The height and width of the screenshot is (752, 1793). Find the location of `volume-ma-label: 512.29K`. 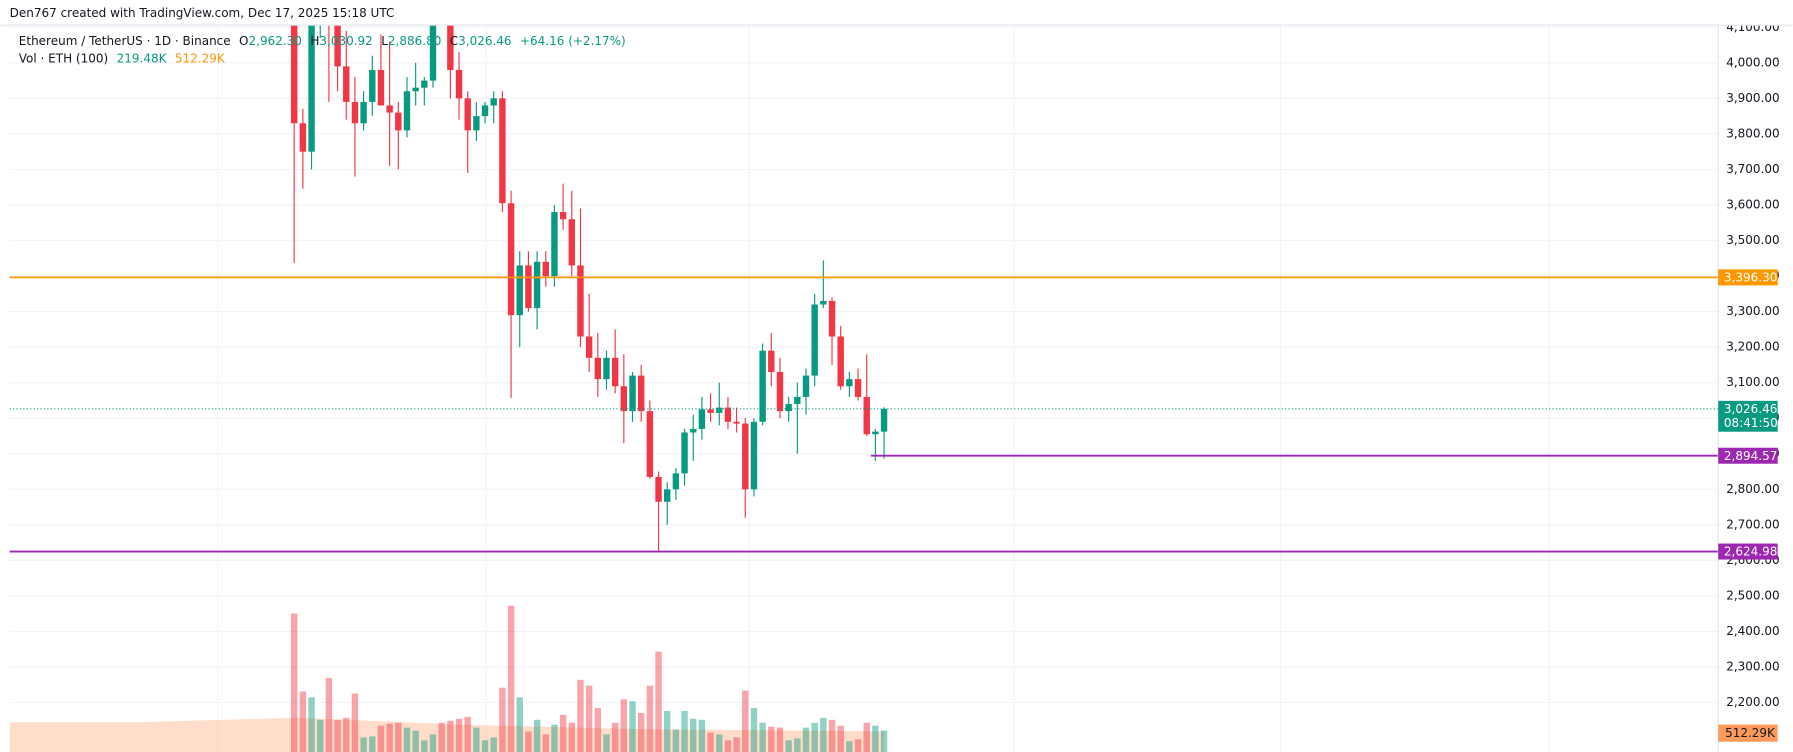

volume-ma-label: 512.29K is located at coordinates (1750, 733).